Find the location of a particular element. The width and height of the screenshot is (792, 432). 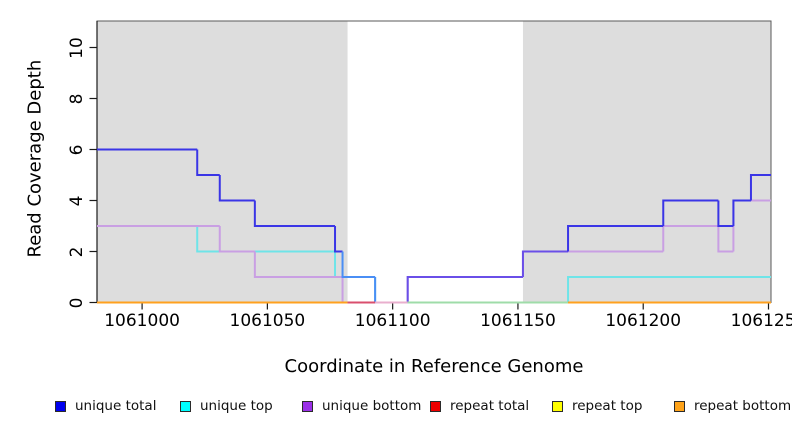

x-axis-title: Coordinate in Reference Genome is located at coordinates (434, 366).